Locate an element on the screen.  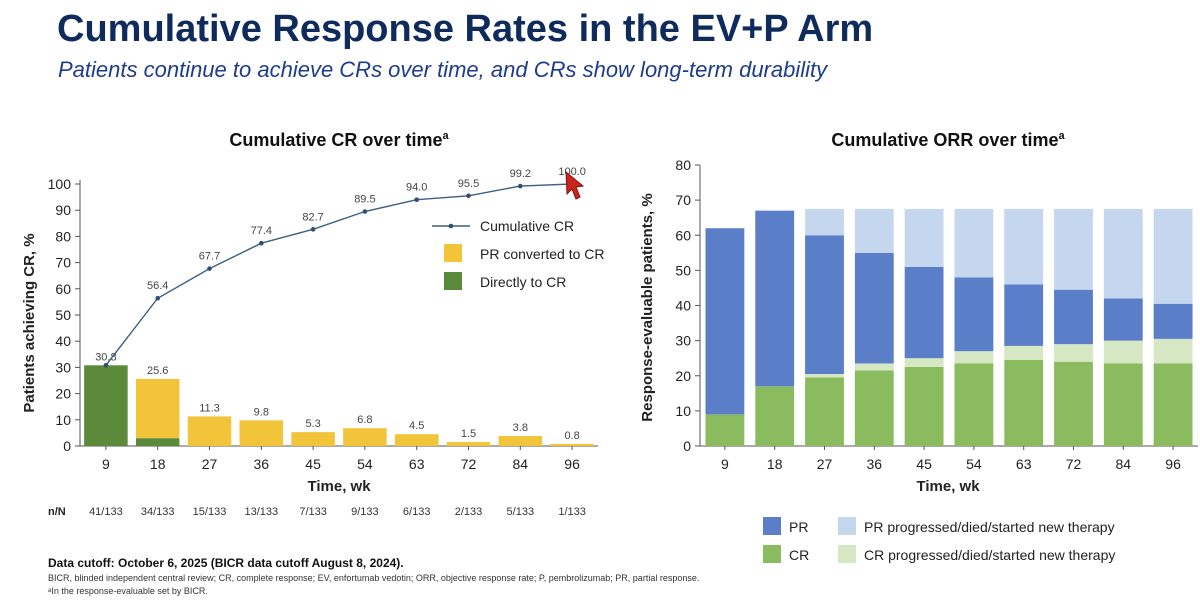
right-x-tick-label: 36 is located at coordinates (875, 464).